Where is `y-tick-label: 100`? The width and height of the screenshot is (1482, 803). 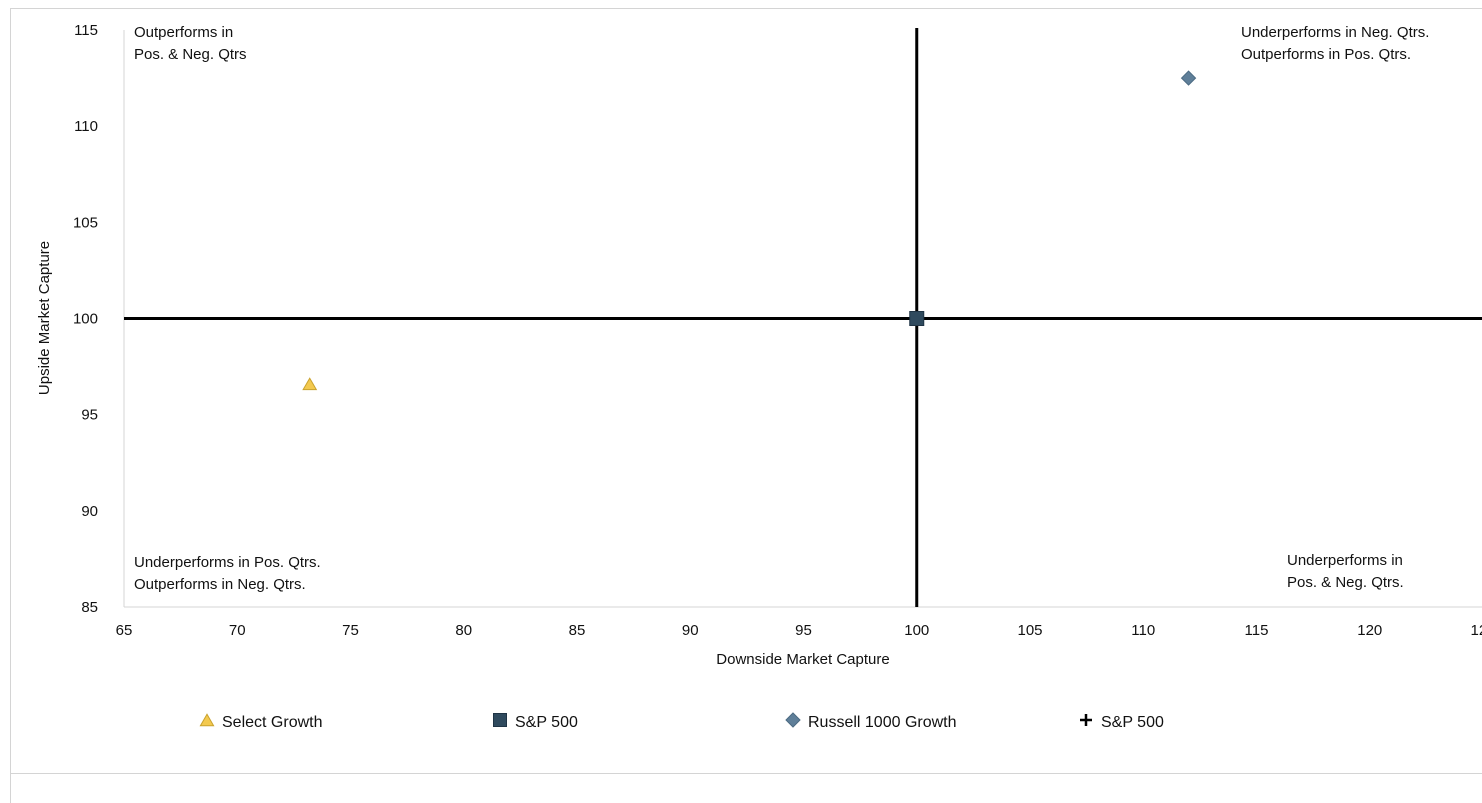 y-tick-label: 100 is located at coordinates (85, 319).